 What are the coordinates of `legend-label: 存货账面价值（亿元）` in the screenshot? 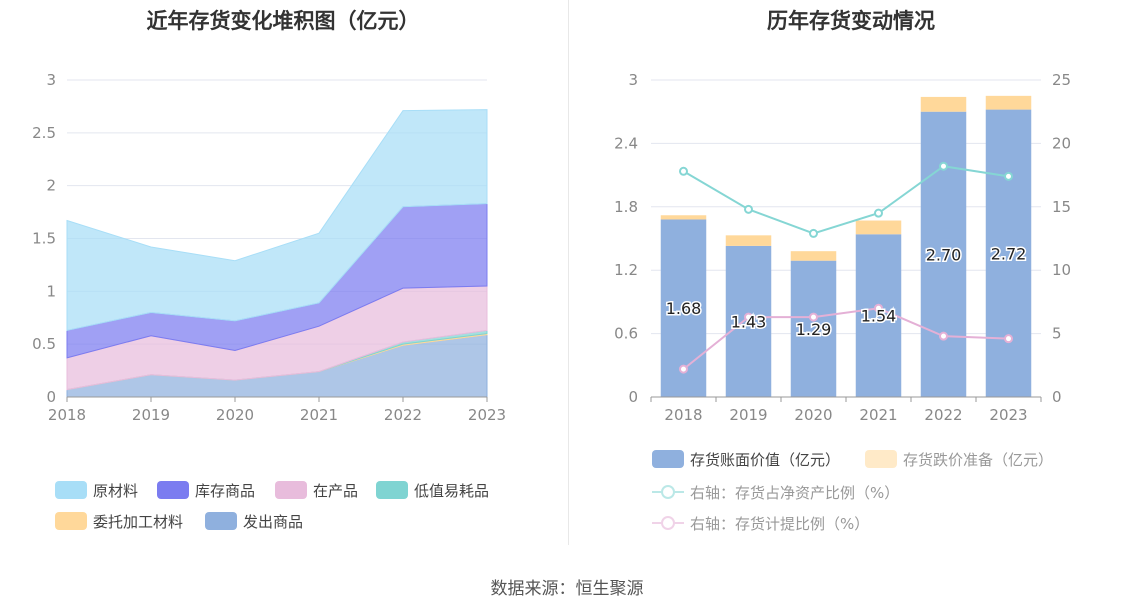 It's located at (765, 459).